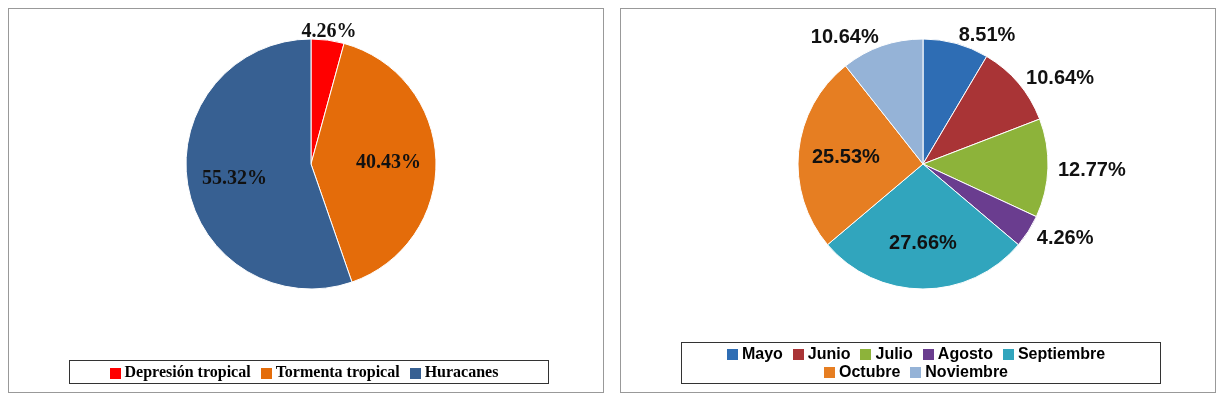 Image resolution: width=1228 pixels, height=403 pixels. What do you see at coordinates (1091, 168) in the screenshot?
I see `data-label: 12.77%` at bounding box center [1091, 168].